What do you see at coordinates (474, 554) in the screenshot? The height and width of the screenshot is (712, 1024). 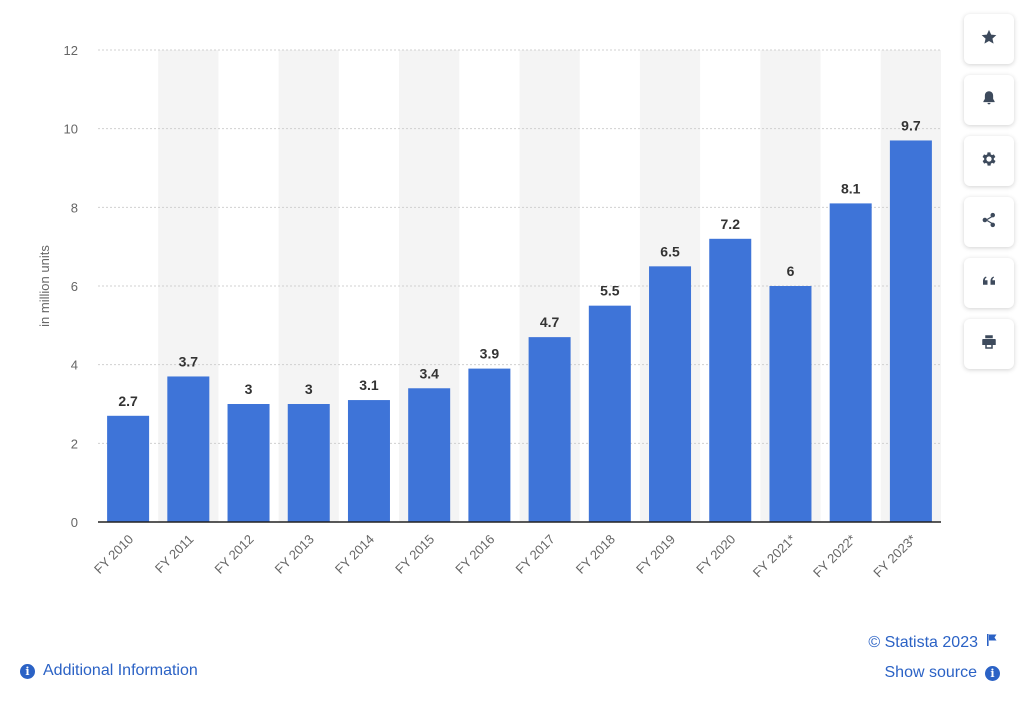 I see `x-tick-label: FY 2016` at bounding box center [474, 554].